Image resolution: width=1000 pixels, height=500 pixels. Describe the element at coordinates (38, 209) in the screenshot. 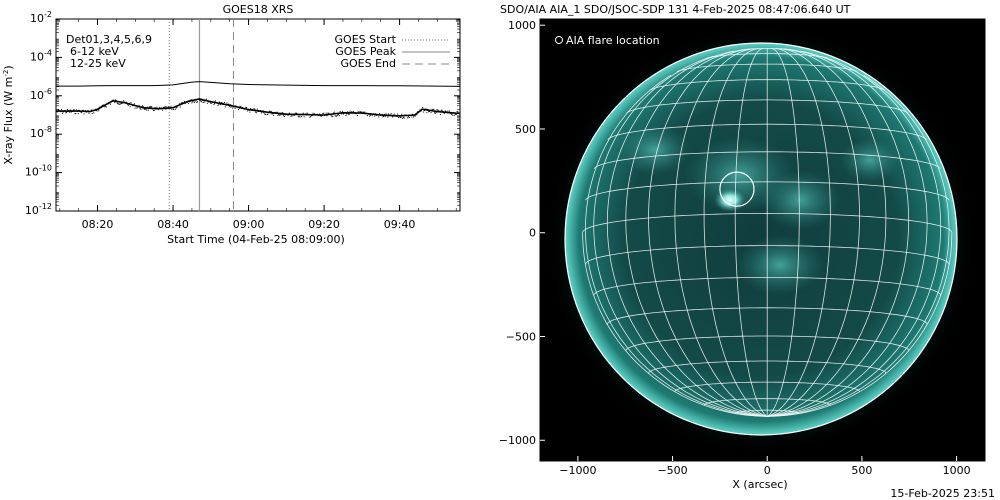

I see `y-tick-label: 10-12` at that location.